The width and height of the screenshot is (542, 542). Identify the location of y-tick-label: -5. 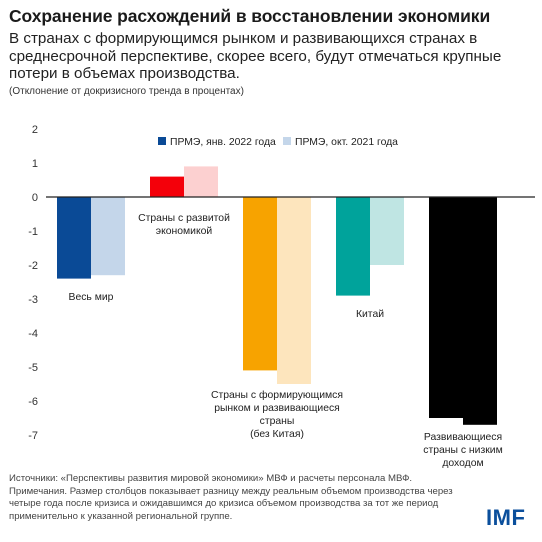
(33, 368).